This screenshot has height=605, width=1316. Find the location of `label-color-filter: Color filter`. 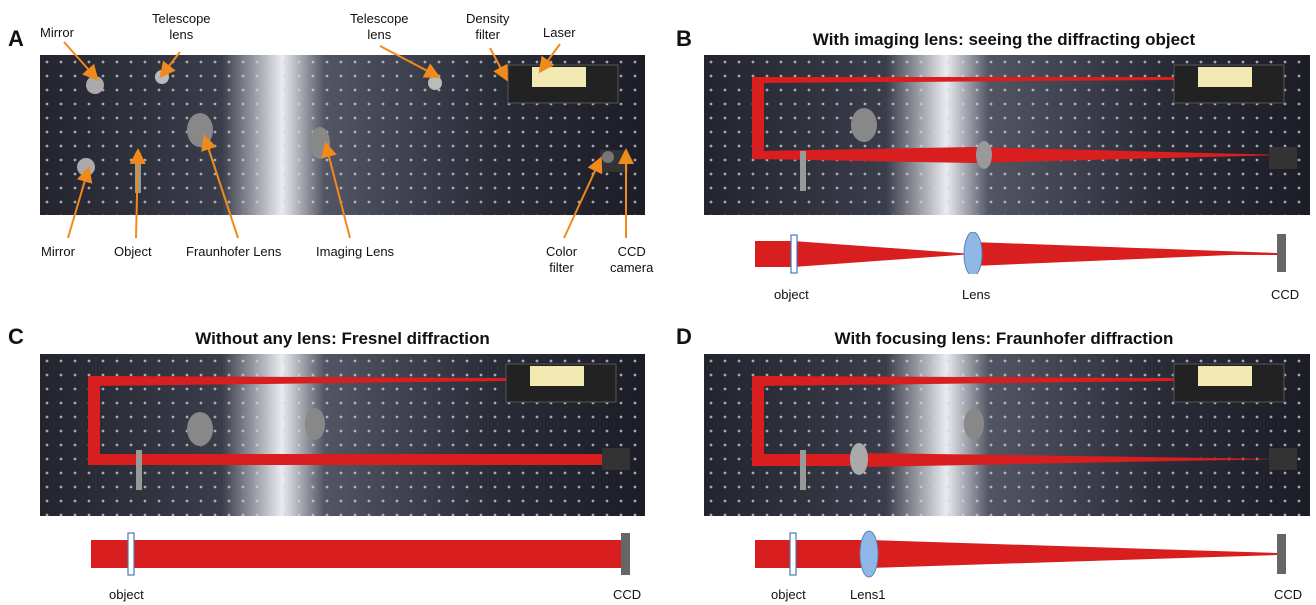

label-color-filter: Color filter is located at coordinates (561, 260).